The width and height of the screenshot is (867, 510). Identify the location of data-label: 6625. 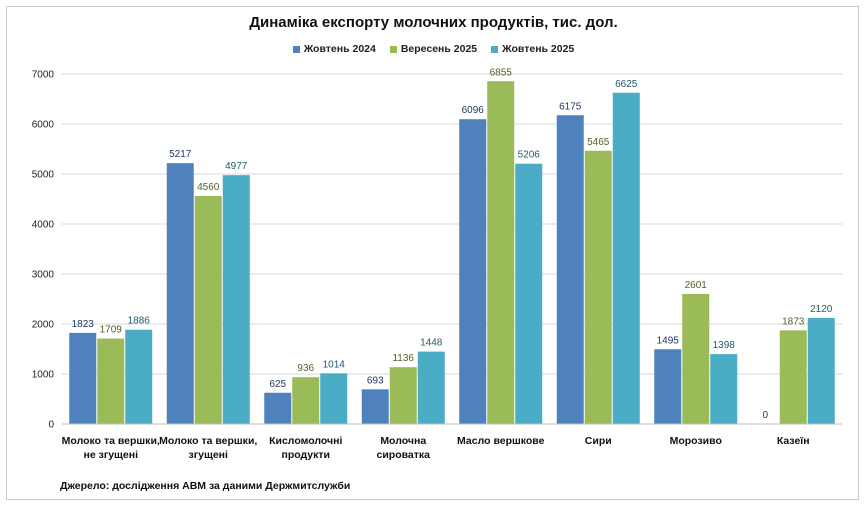
(626, 84).